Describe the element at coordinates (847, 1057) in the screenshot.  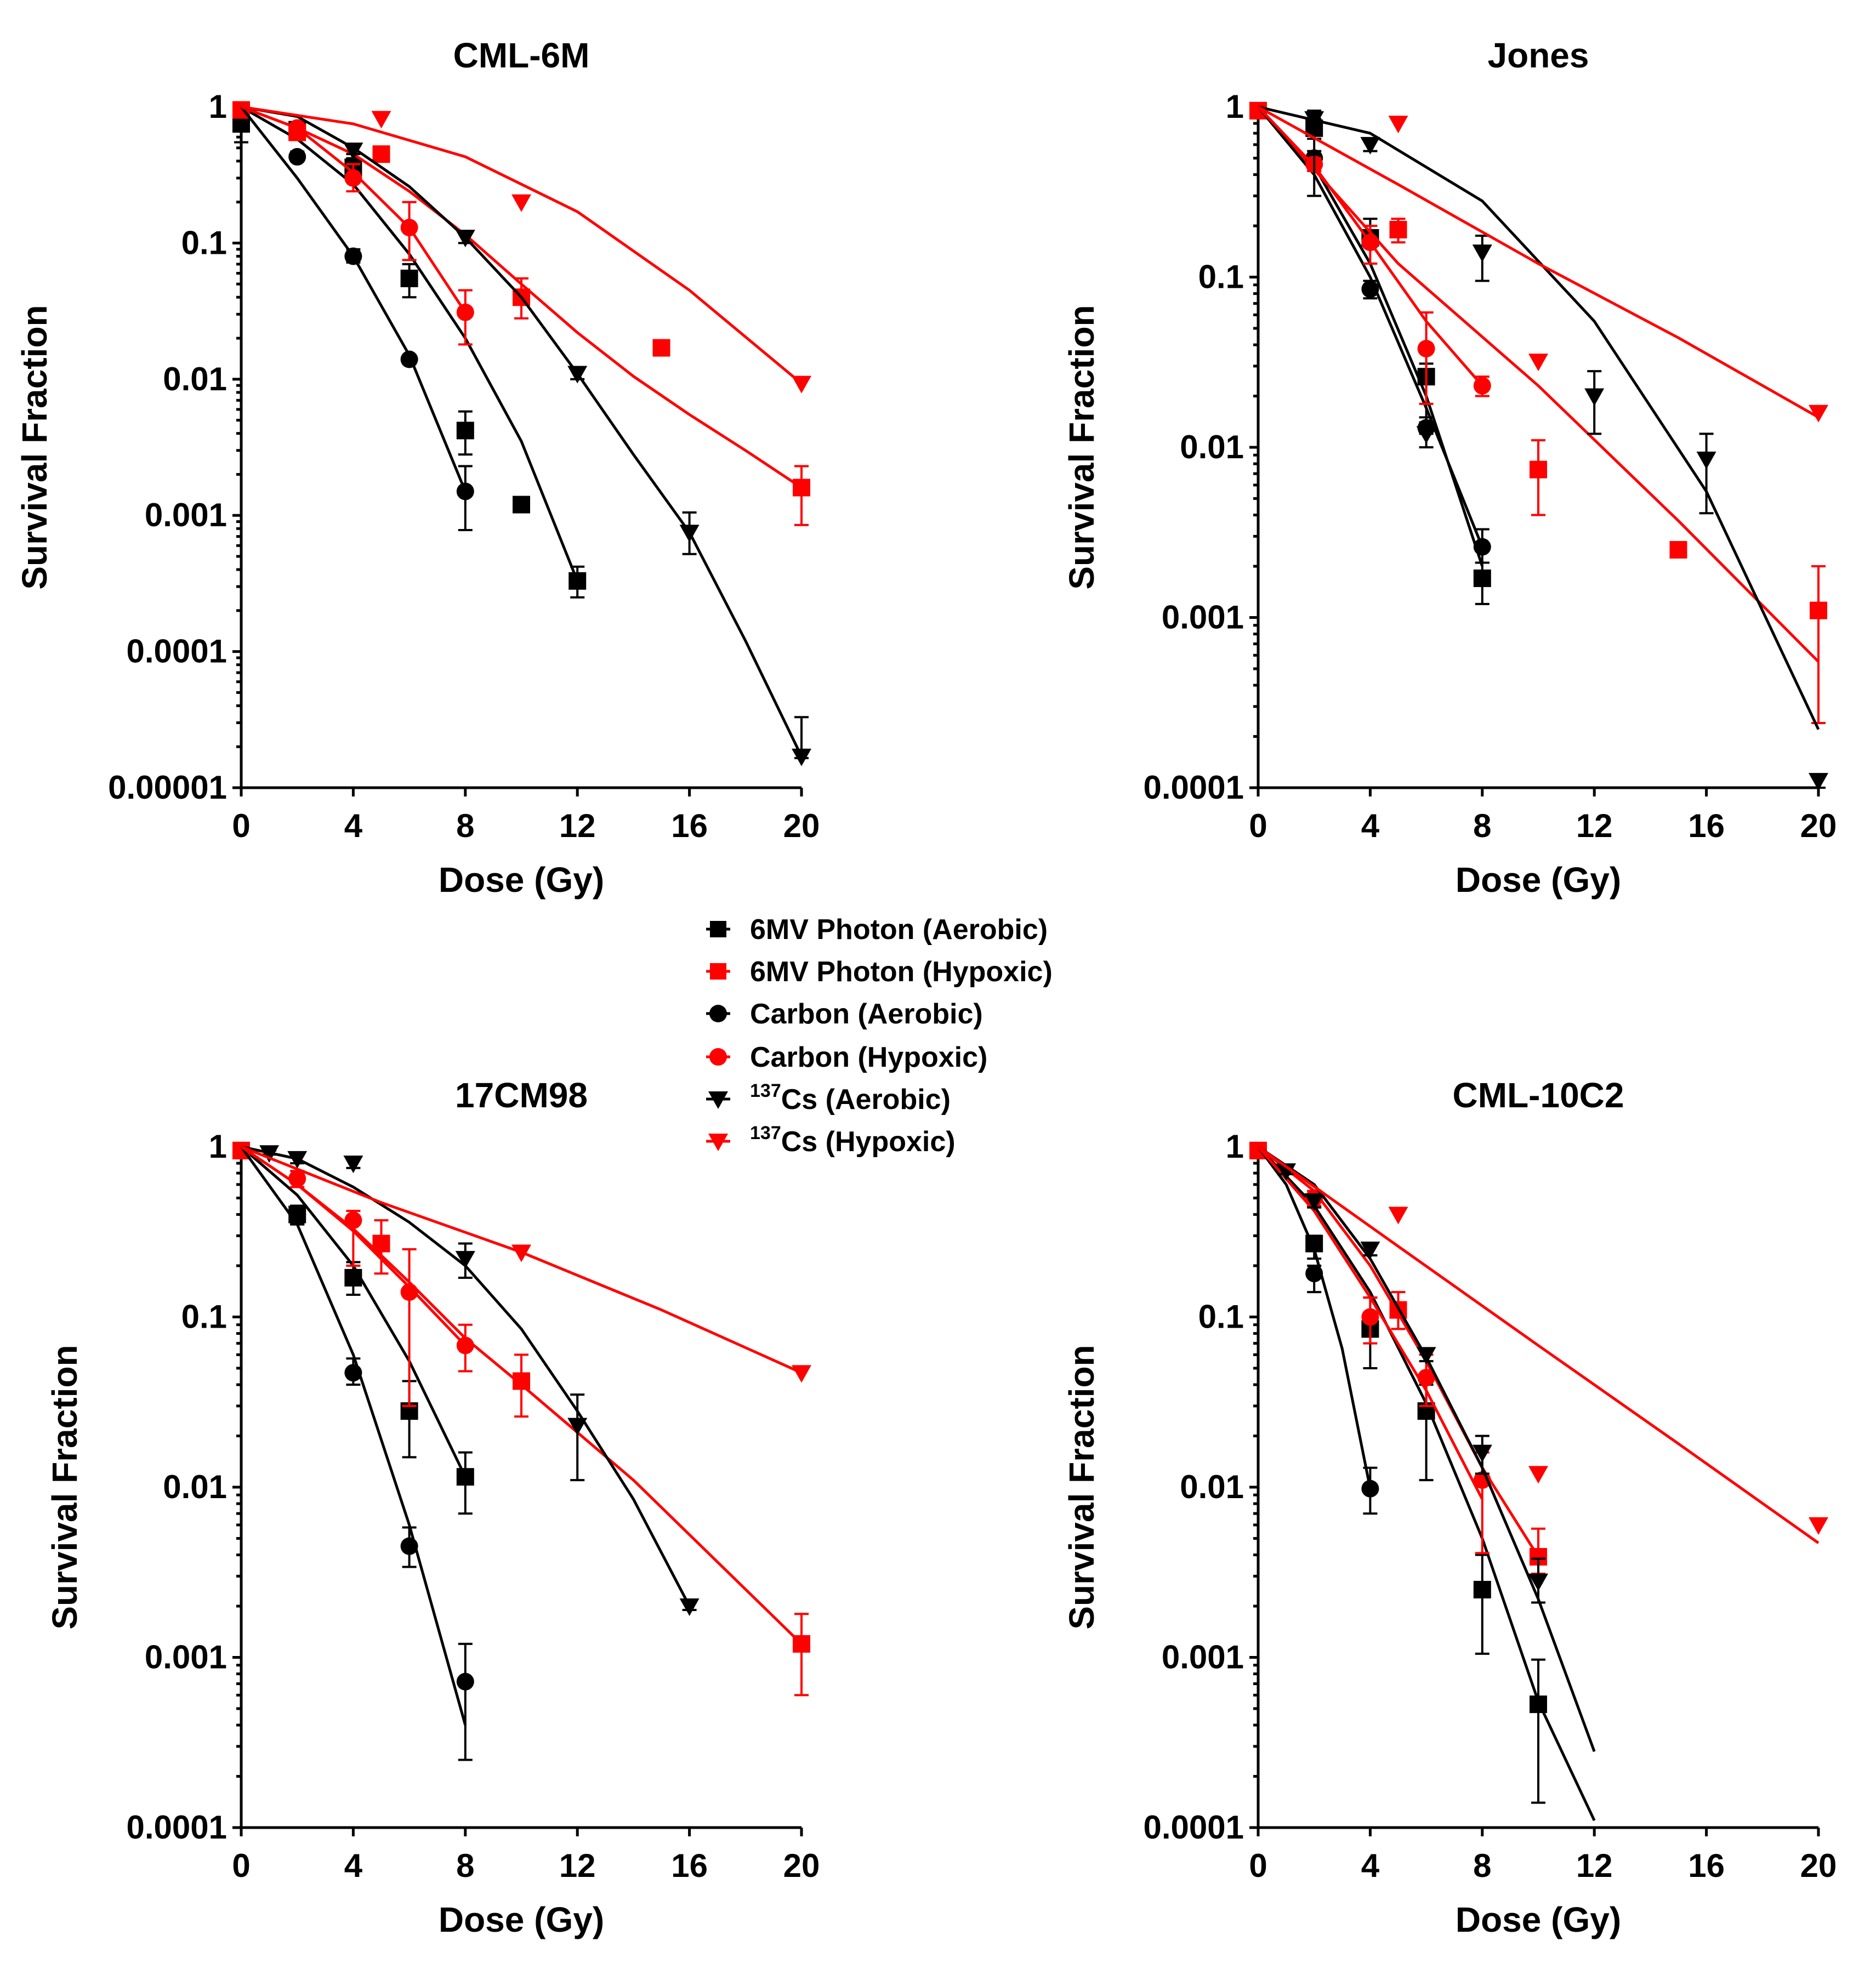
I see `legend-entry-carbon-hypoxic: Carbon (Hypoxic)` at that location.